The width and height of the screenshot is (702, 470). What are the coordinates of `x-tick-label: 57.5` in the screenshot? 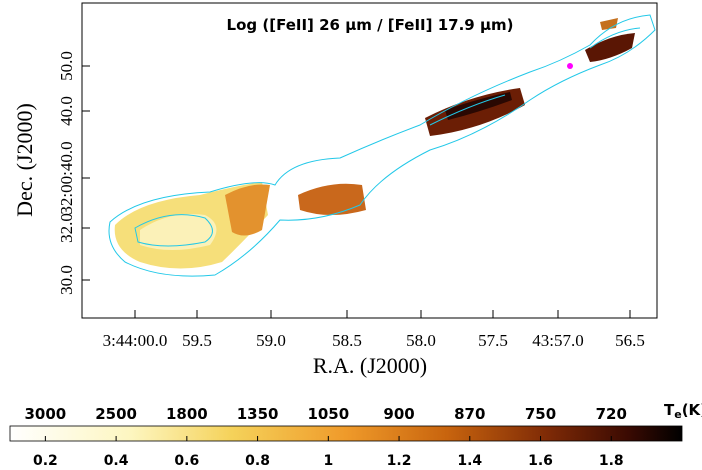 It's located at (493, 340).